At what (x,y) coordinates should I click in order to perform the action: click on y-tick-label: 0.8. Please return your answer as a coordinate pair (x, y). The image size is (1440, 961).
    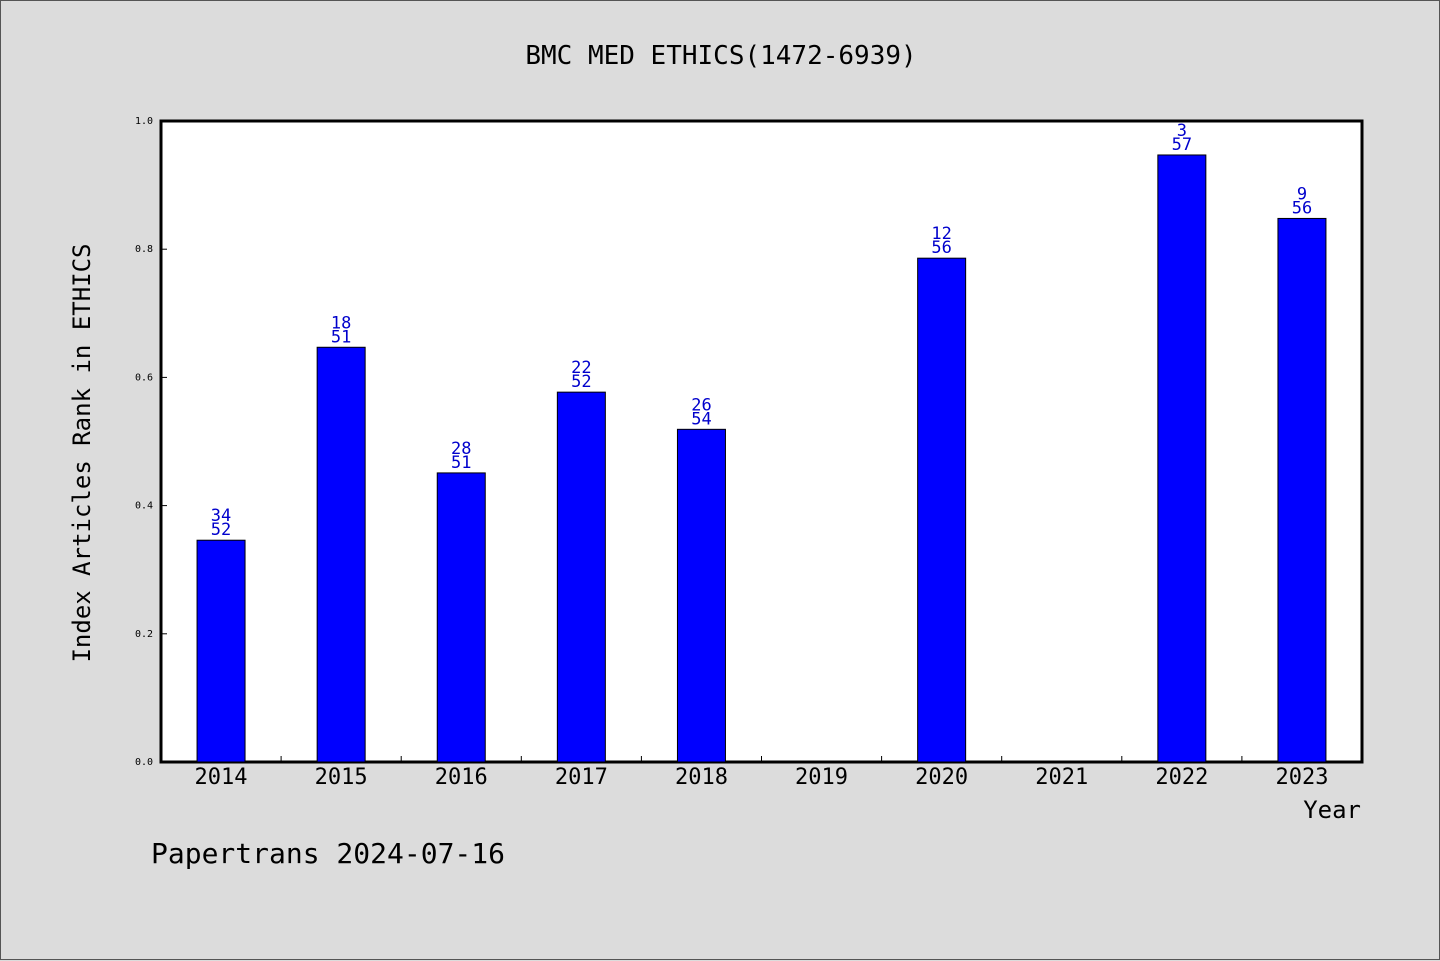
    Looking at the image, I should click on (144, 249).